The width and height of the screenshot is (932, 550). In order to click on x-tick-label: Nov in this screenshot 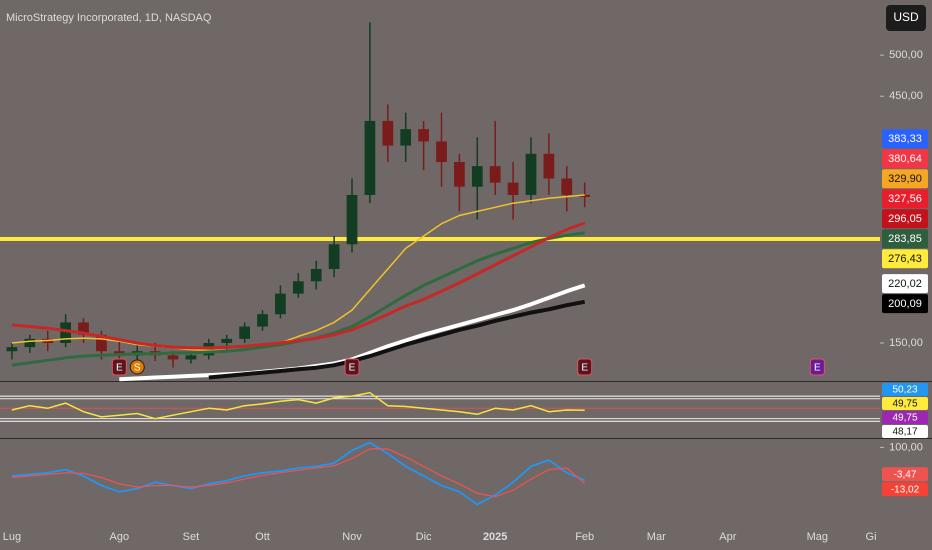, I will do `click(352, 537)`.